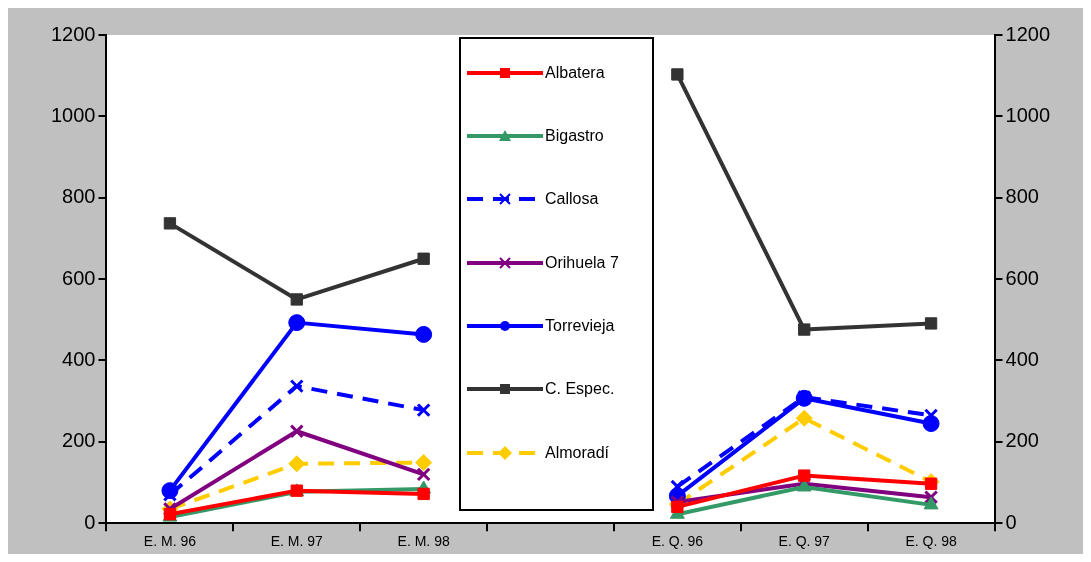 Image resolution: width=1091 pixels, height=562 pixels. I want to click on y2-tick-label: 400, so click(1022, 358).